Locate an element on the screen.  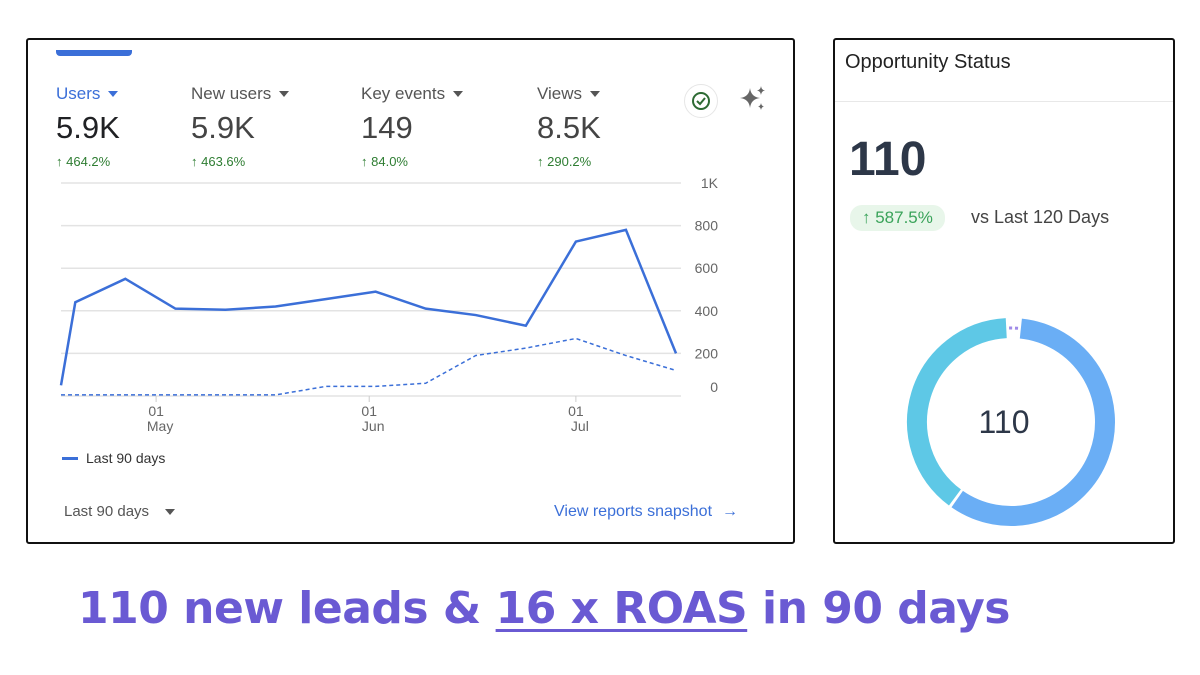
y-tick-label: 800 is located at coordinates (707, 226).